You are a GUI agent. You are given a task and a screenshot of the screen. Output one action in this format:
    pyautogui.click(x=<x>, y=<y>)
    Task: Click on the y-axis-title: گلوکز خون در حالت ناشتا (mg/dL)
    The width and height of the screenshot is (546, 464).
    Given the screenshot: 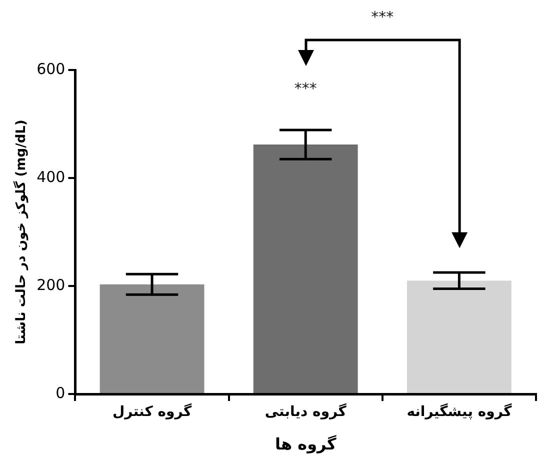 What is the action you would take?
    pyautogui.click(x=21, y=232)
    